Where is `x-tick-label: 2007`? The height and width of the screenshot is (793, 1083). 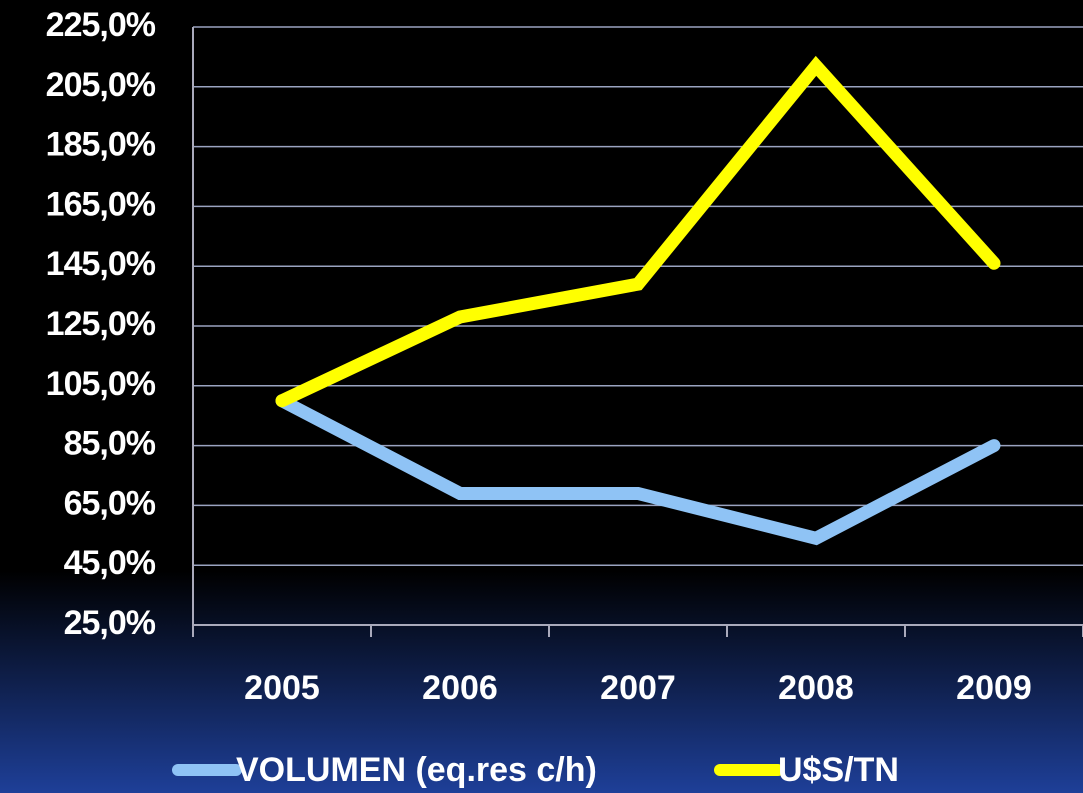 x-tick-label: 2007 is located at coordinates (638, 688).